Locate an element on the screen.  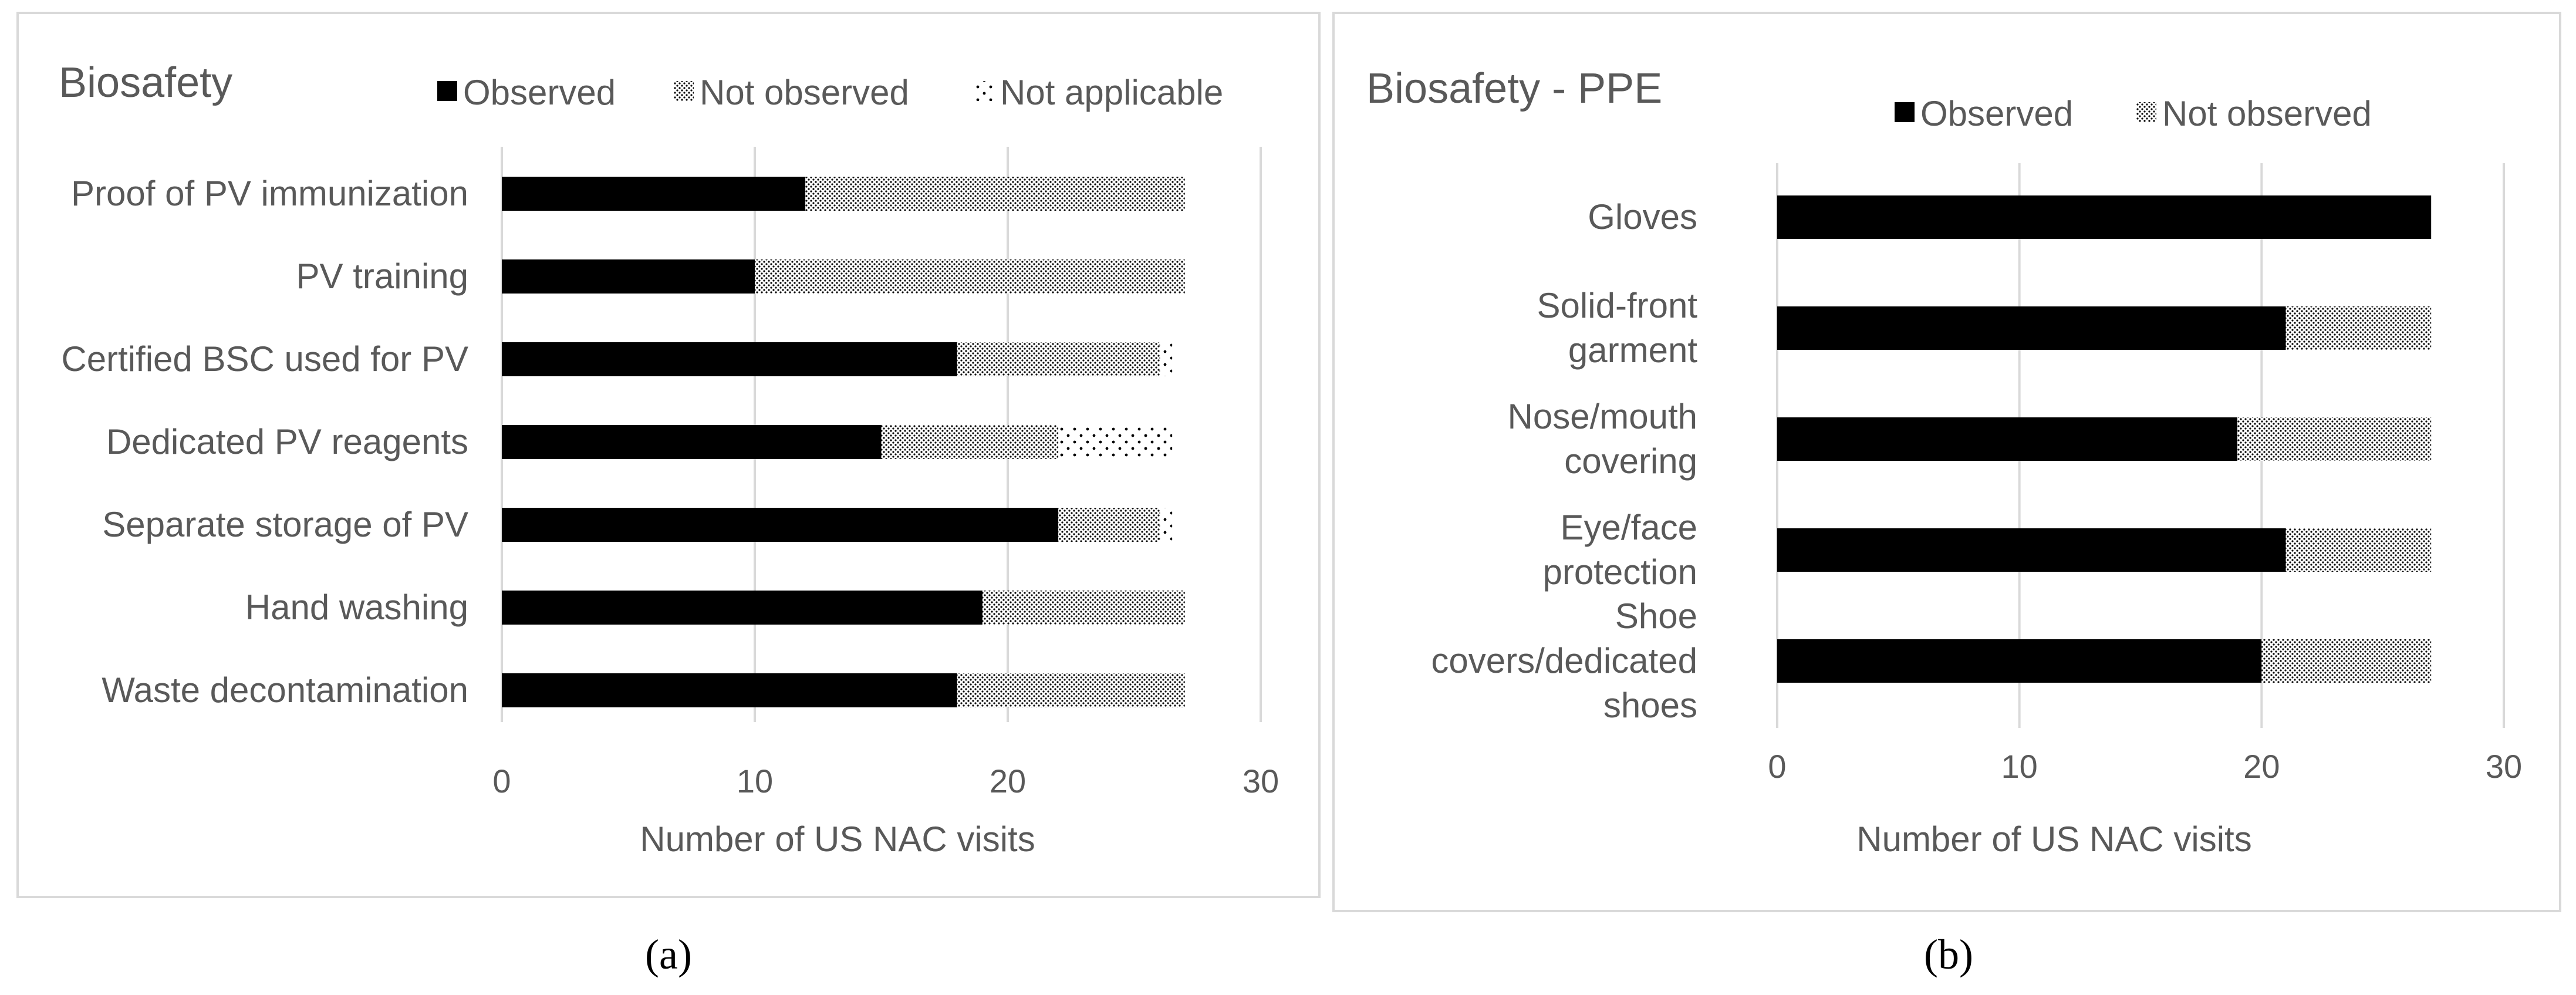
category-label: Waste decontamination is located at coordinates (285, 690).